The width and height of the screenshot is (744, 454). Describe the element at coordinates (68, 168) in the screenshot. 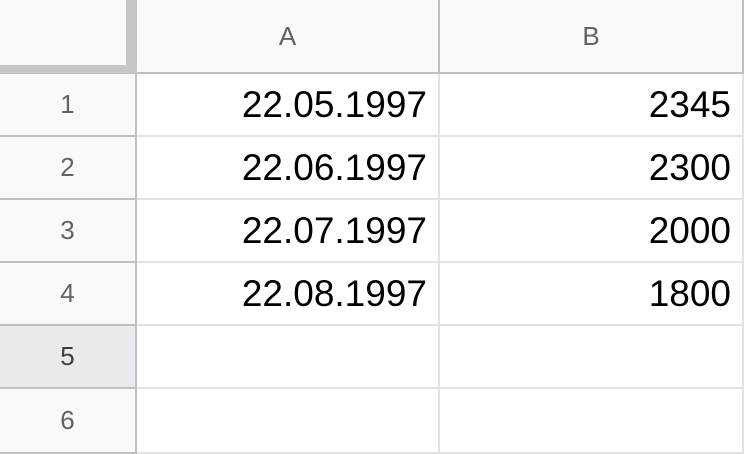

I see `row-header-2: 2` at that location.